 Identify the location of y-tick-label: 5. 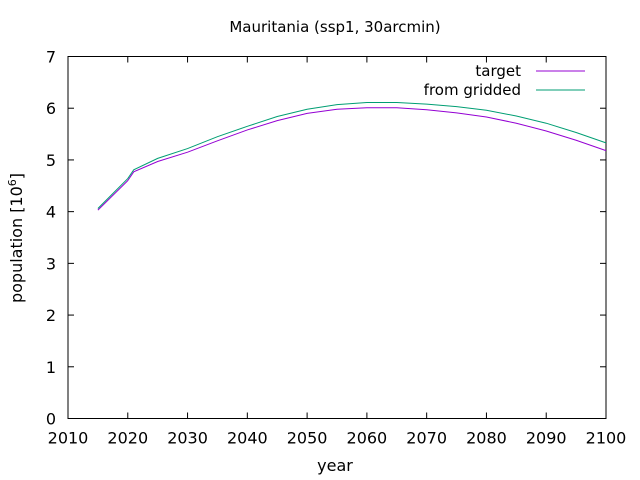
(51, 160).